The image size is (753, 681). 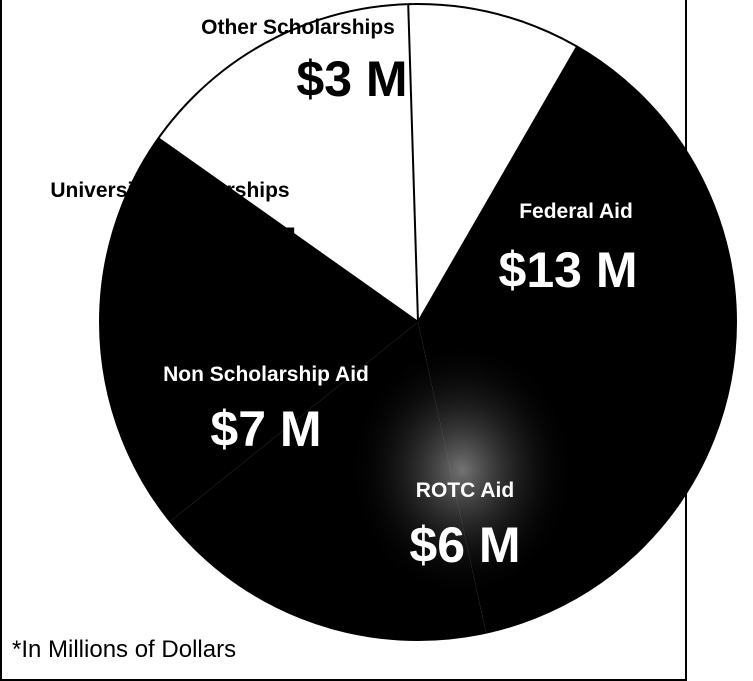 I want to click on slice-label-university-scholarships: University Scholarships, so click(x=169, y=190).